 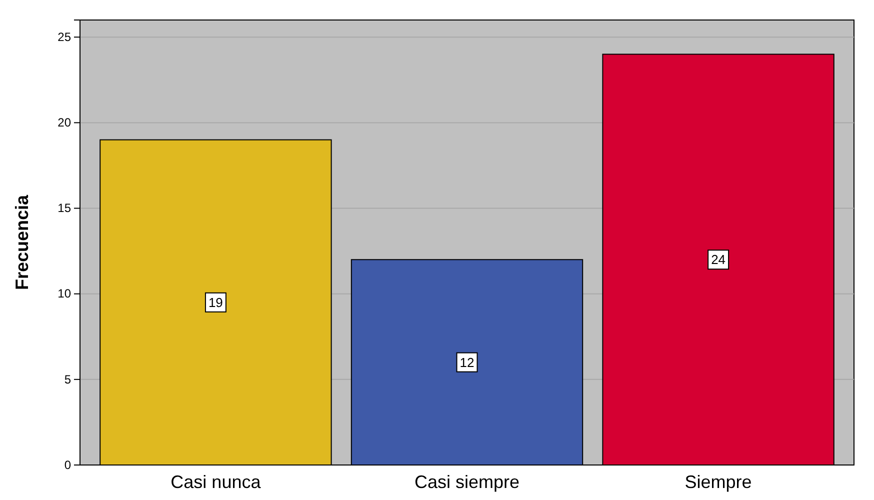 I want to click on y-tick-label: 20, so click(x=65, y=123).